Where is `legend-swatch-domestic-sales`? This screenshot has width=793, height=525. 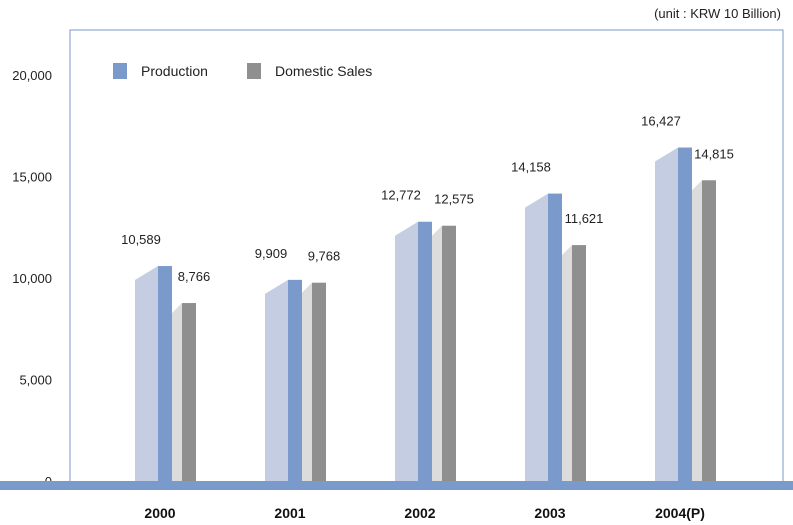 legend-swatch-domestic-sales is located at coordinates (254, 71).